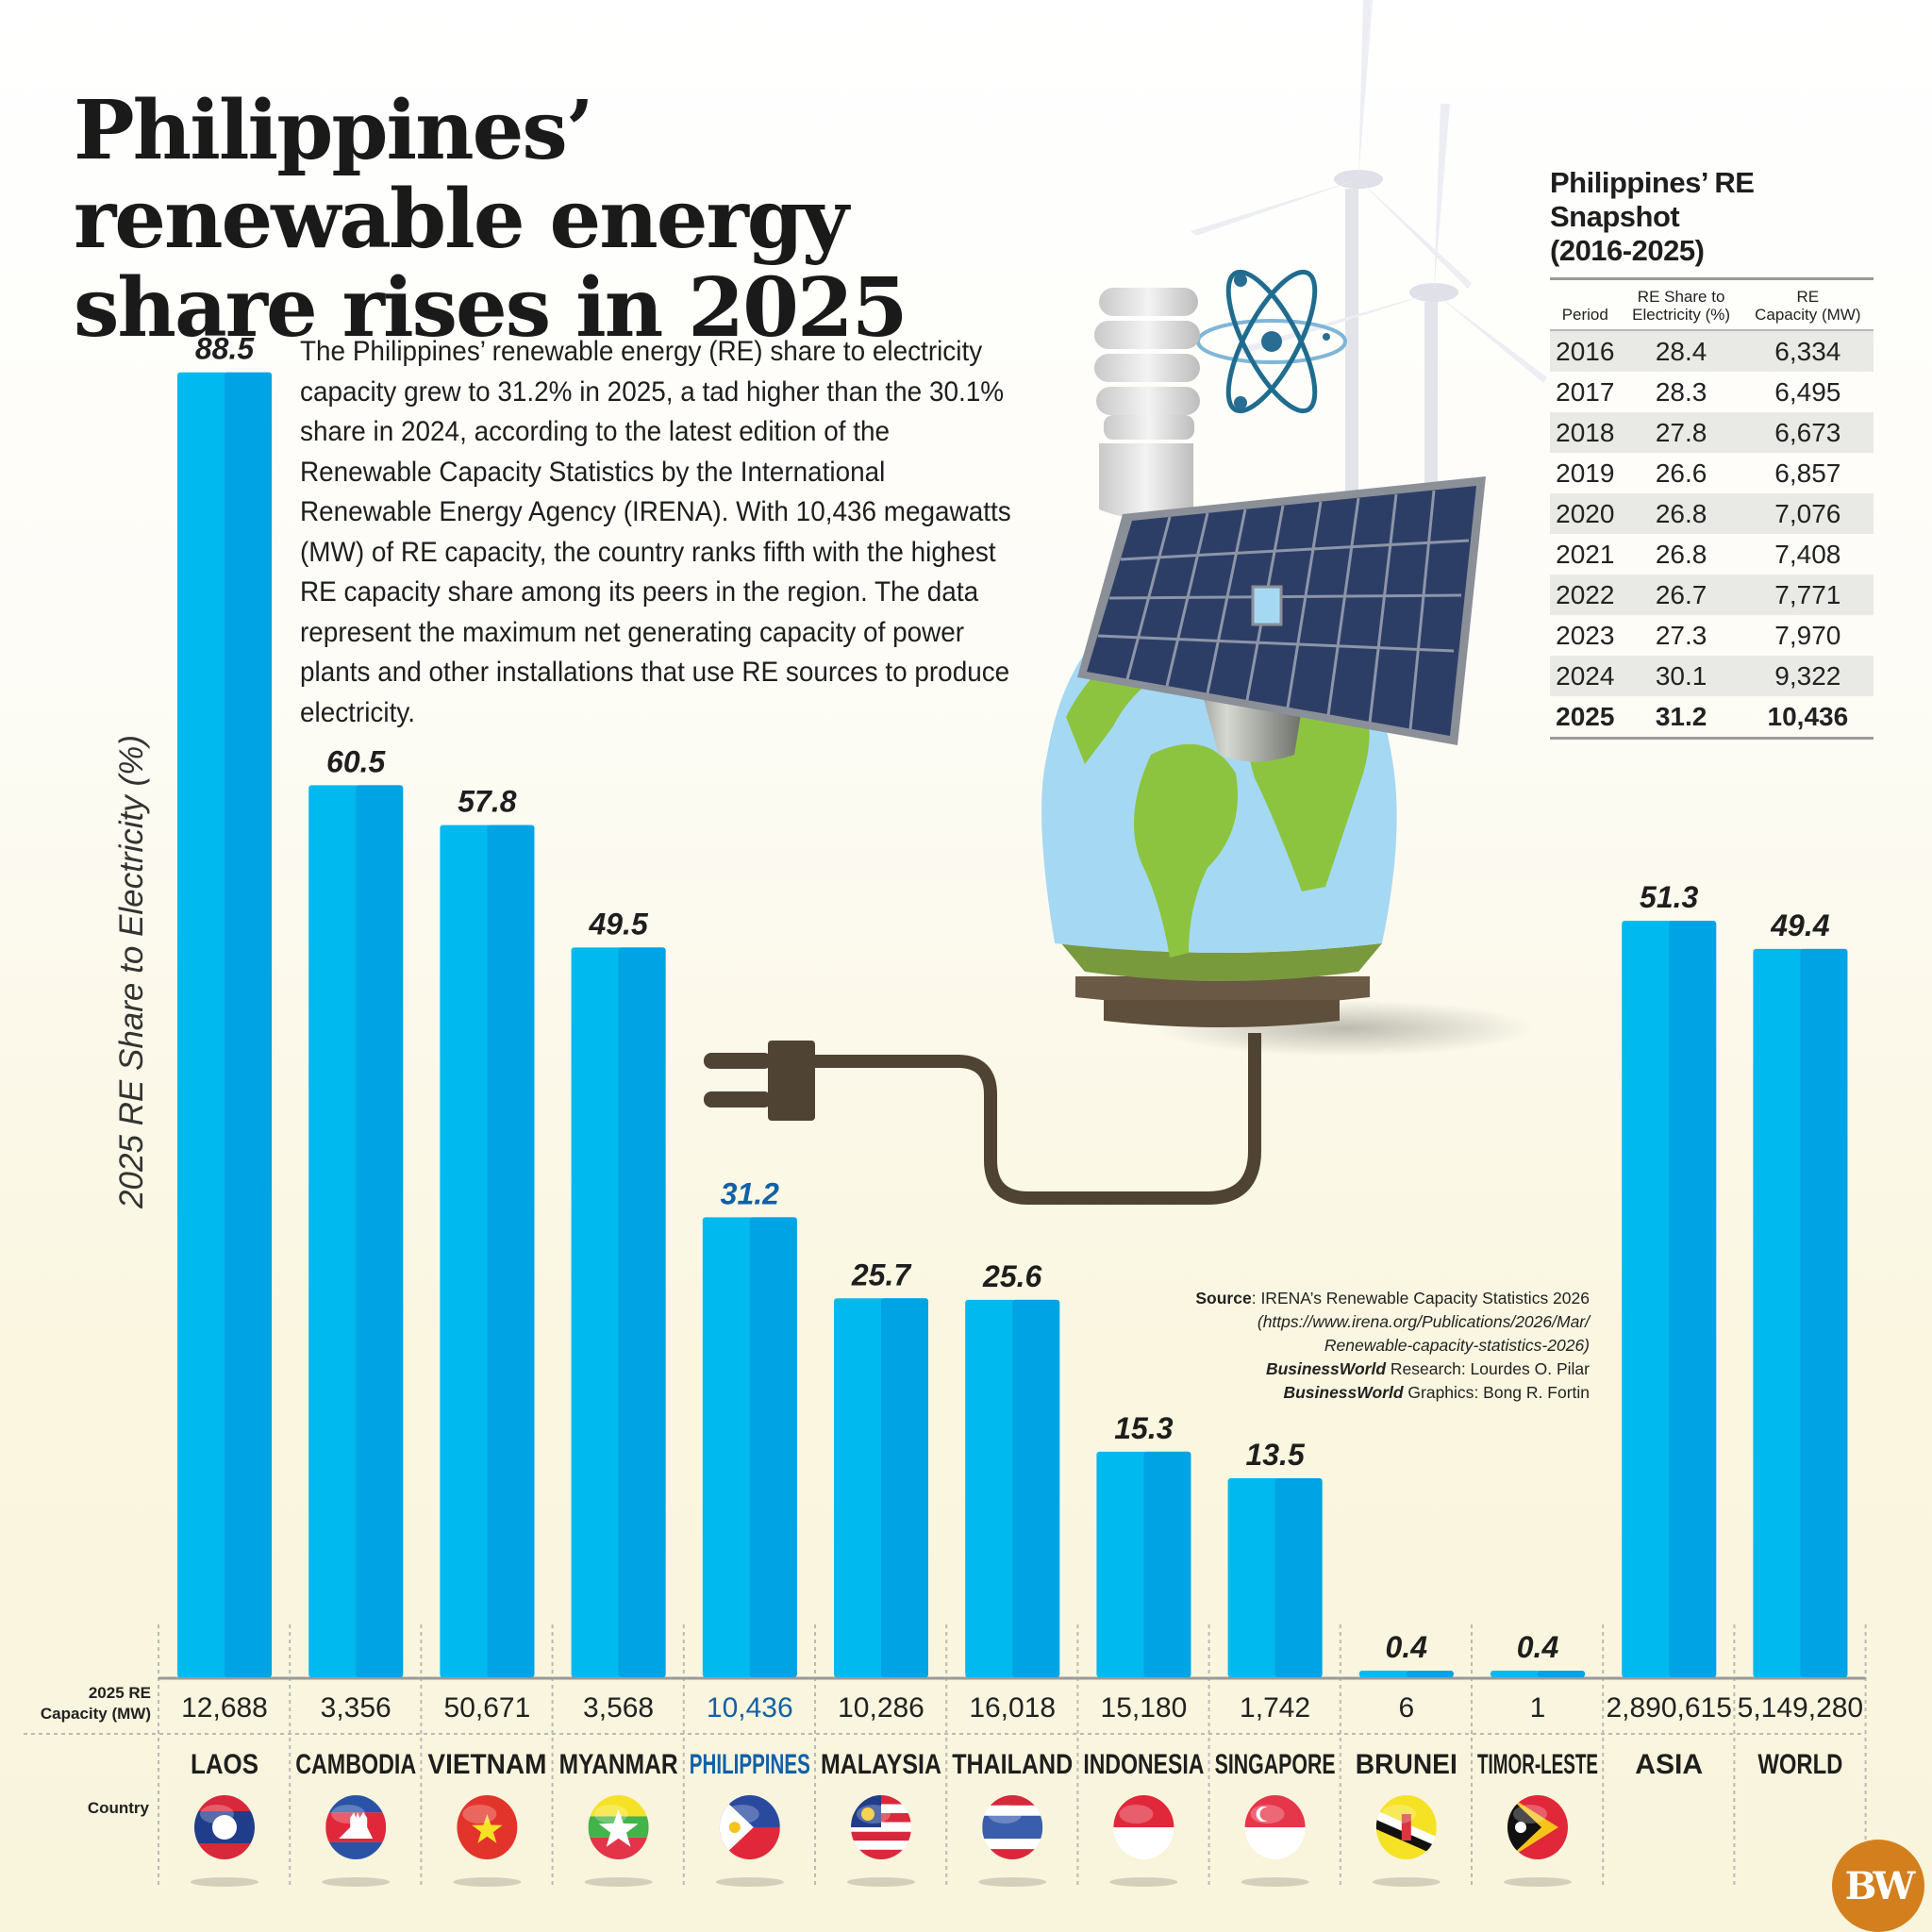 The image size is (1932, 1932). I want to click on laos-flag-icon, so click(224, 1827).